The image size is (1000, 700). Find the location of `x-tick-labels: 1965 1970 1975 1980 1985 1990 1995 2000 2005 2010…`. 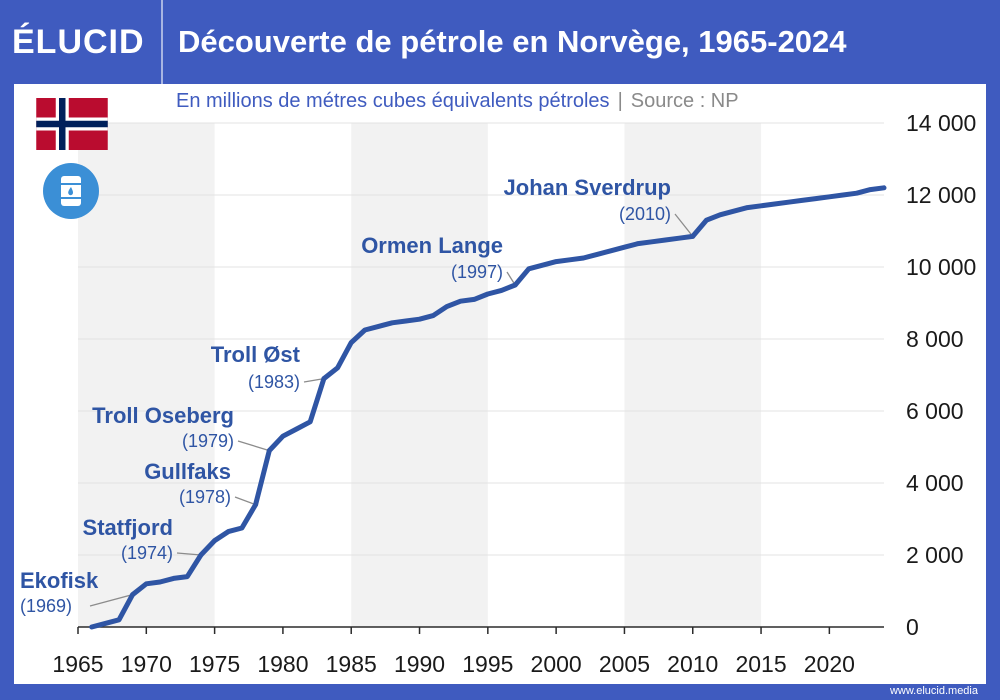

x-tick-labels: 1965 1970 1975 1980 1985 1990 1995 2000 2005 2010… is located at coordinates (453, 664).